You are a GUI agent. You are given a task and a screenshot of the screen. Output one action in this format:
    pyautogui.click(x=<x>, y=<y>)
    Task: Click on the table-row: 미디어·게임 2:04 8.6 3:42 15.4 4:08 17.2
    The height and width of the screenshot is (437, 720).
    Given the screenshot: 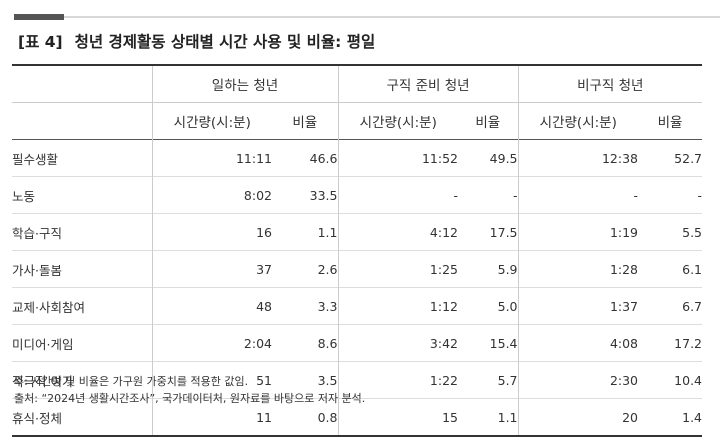 What is the action you would take?
    pyautogui.click(x=357, y=343)
    